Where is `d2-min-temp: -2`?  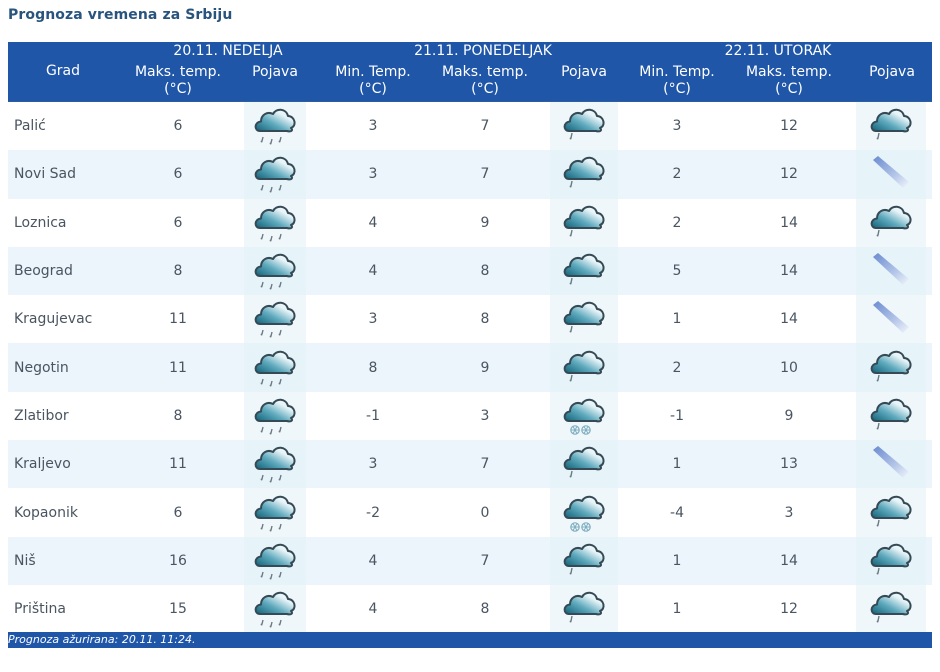 d2-min-temp: -2 is located at coordinates (373, 512).